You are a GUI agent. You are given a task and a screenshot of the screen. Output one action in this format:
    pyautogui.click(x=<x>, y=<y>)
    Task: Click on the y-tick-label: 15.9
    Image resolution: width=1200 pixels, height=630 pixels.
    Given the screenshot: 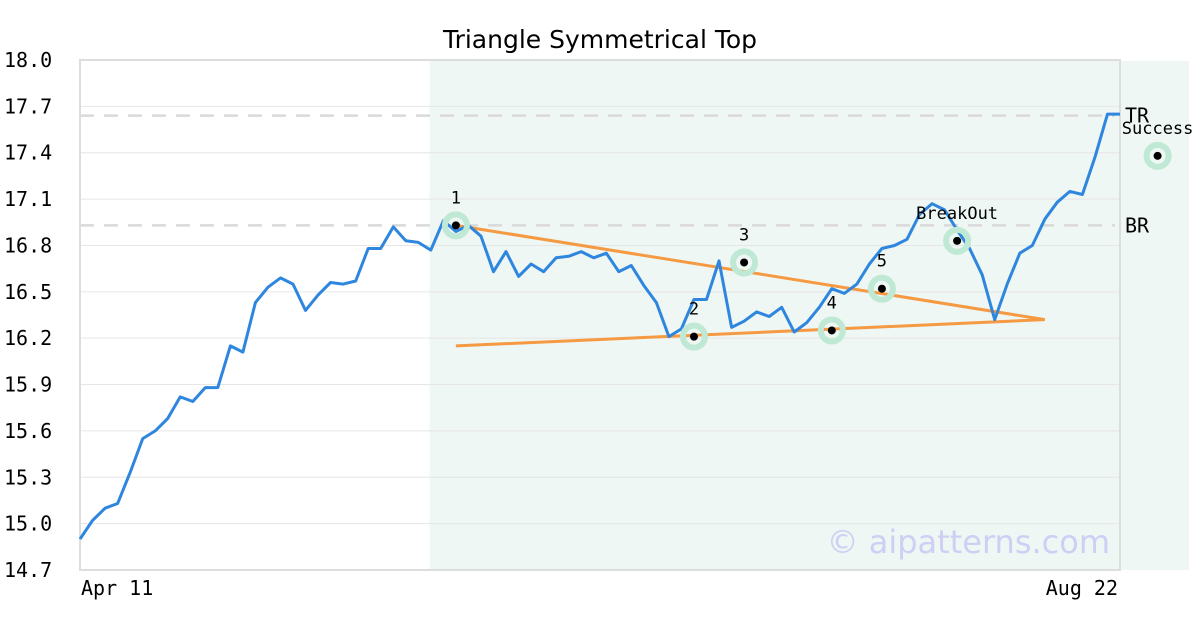 What is the action you would take?
    pyautogui.click(x=28, y=385)
    